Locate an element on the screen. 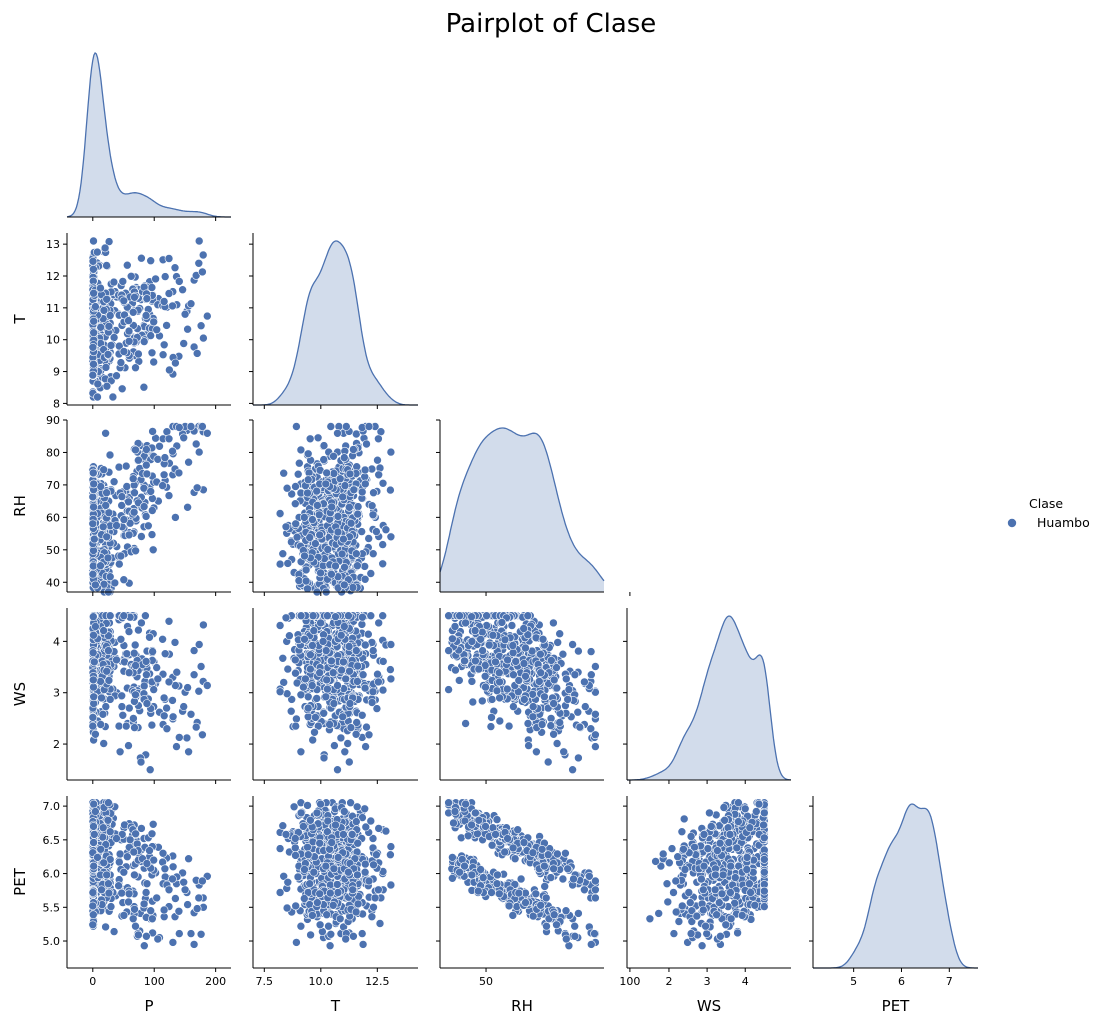  x-tick-label: 100 is located at coordinates (154, 981).